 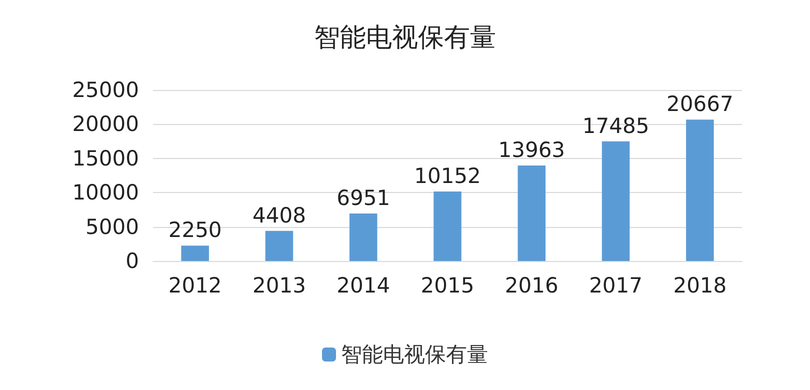 I want to click on data-label: 6951, so click(x=363, y=198).